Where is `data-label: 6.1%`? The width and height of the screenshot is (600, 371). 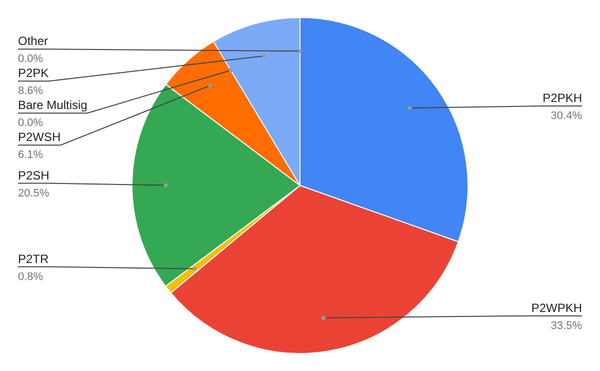
data-label: 6.1% is located at coordinates (31, 155).